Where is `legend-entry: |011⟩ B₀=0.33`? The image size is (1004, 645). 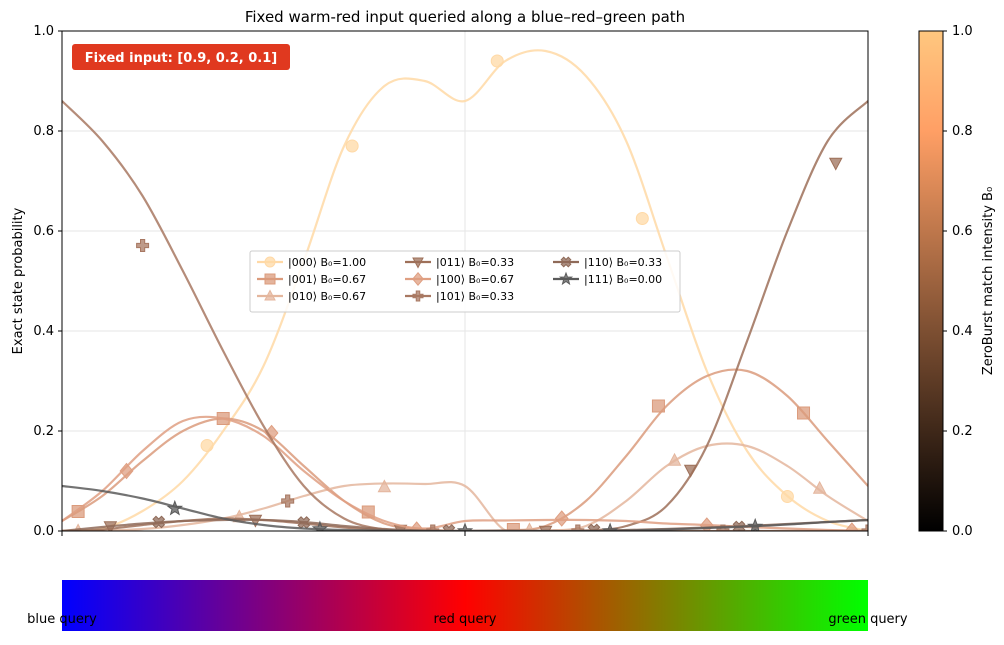
legend-entry: |011⟩ B₀=0.33 is located at coordinates (459, 262).